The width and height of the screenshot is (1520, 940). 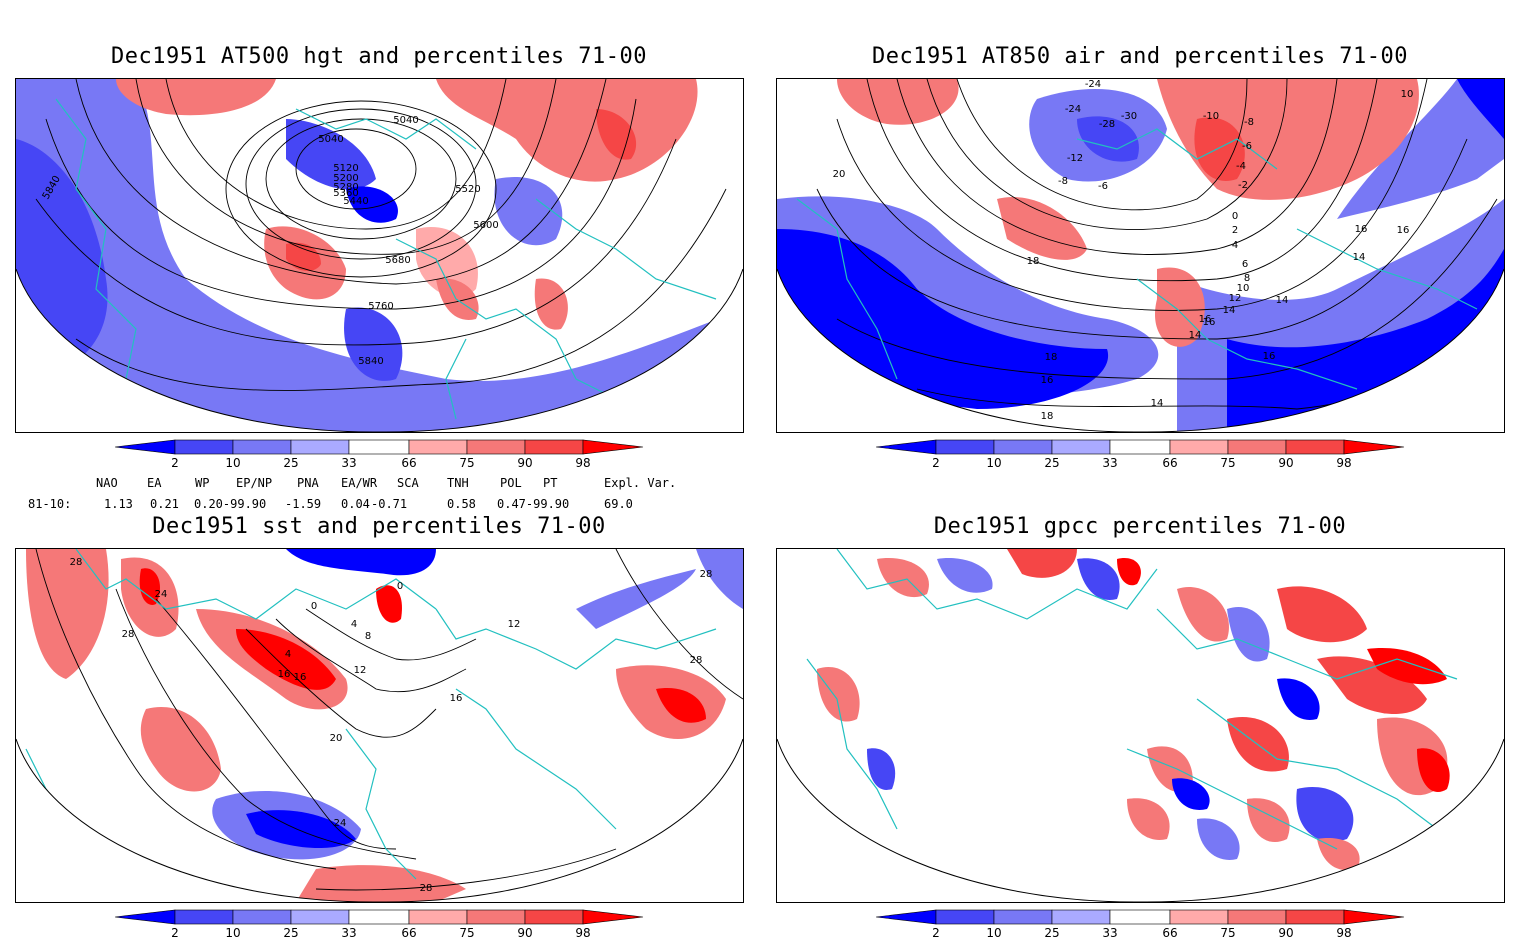 What do you see at coordinates (1103, 186) in the screenshot?
I see `contour-label: -6` at bounding box center [1103, 186].